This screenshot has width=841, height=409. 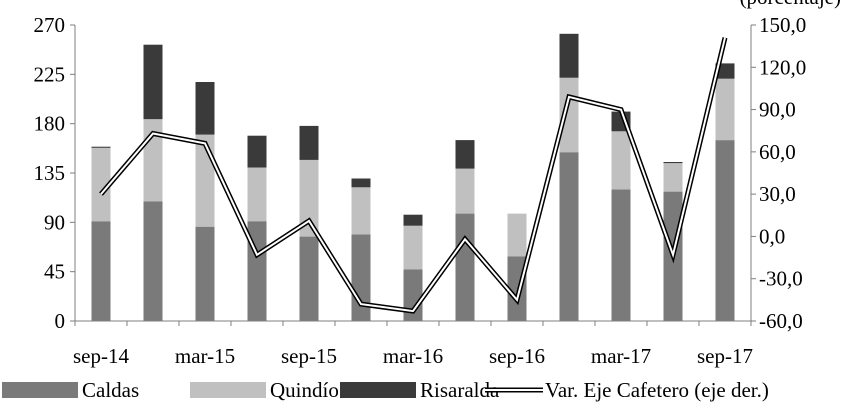 What do you see at coordinates (777, 110) in the screenshot?
I see `y-right-tick-label: 90,0` at bounding box center [777, 110].